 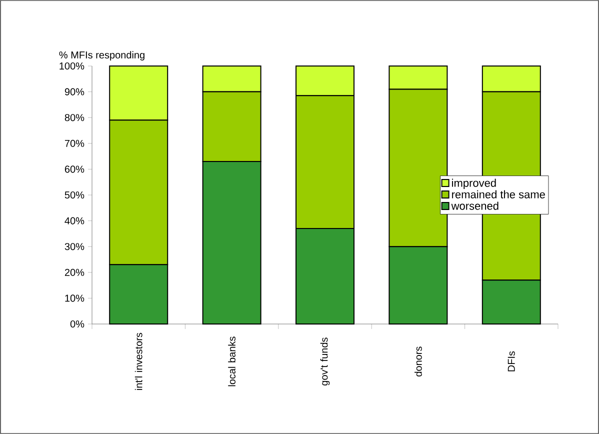 I want to click on y-tick-label: 50%, so click(x=74, y=195).